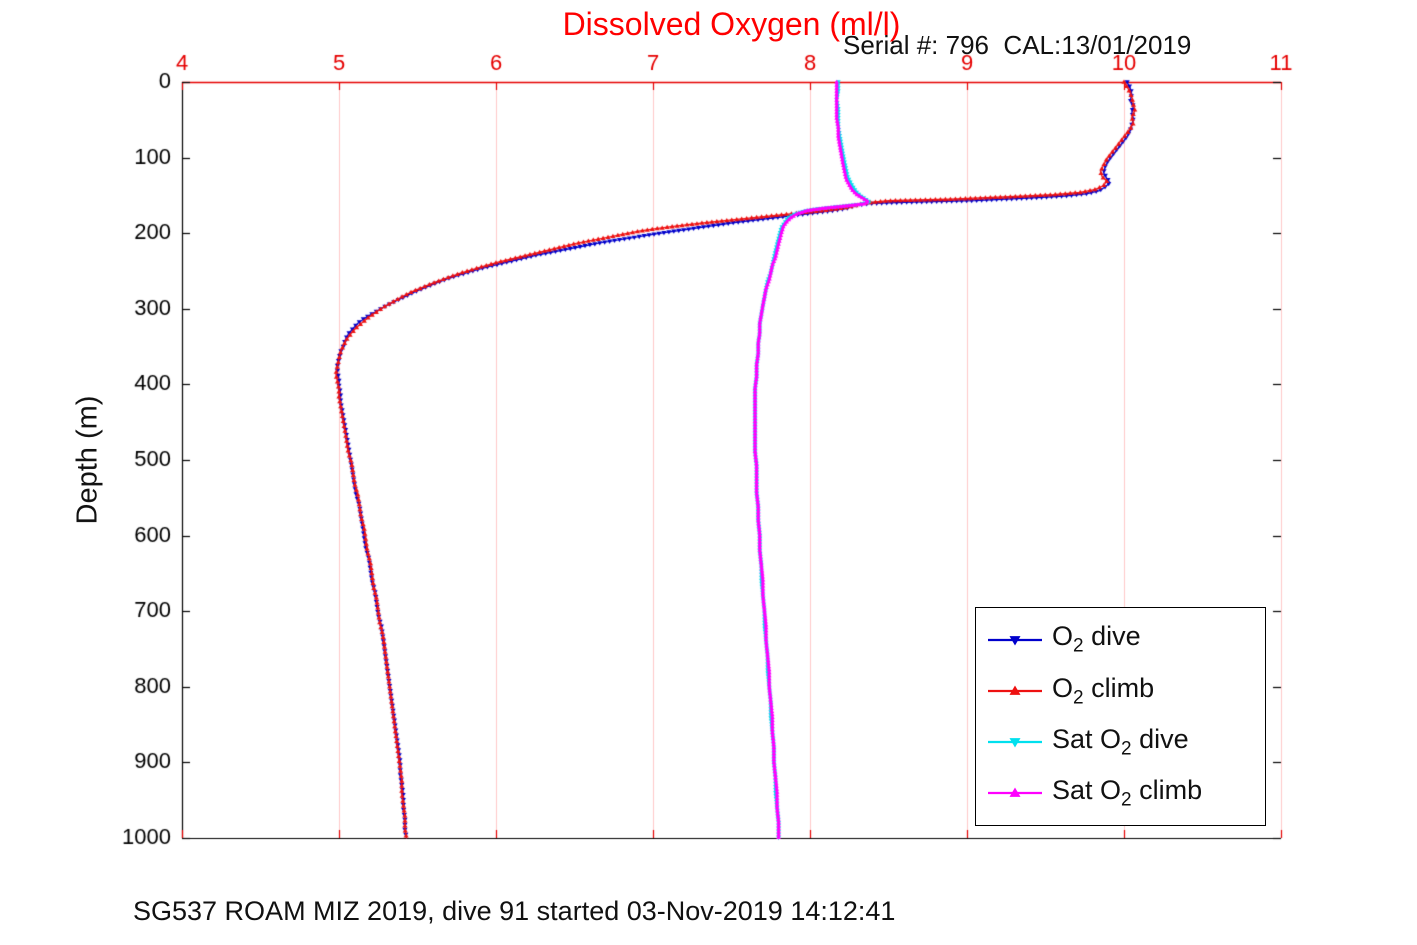 Image resolution: width=1417 pixels, height=945 pixels. I want to click on legend-label-o2-climb: O2 climb, so click(1103, 690).